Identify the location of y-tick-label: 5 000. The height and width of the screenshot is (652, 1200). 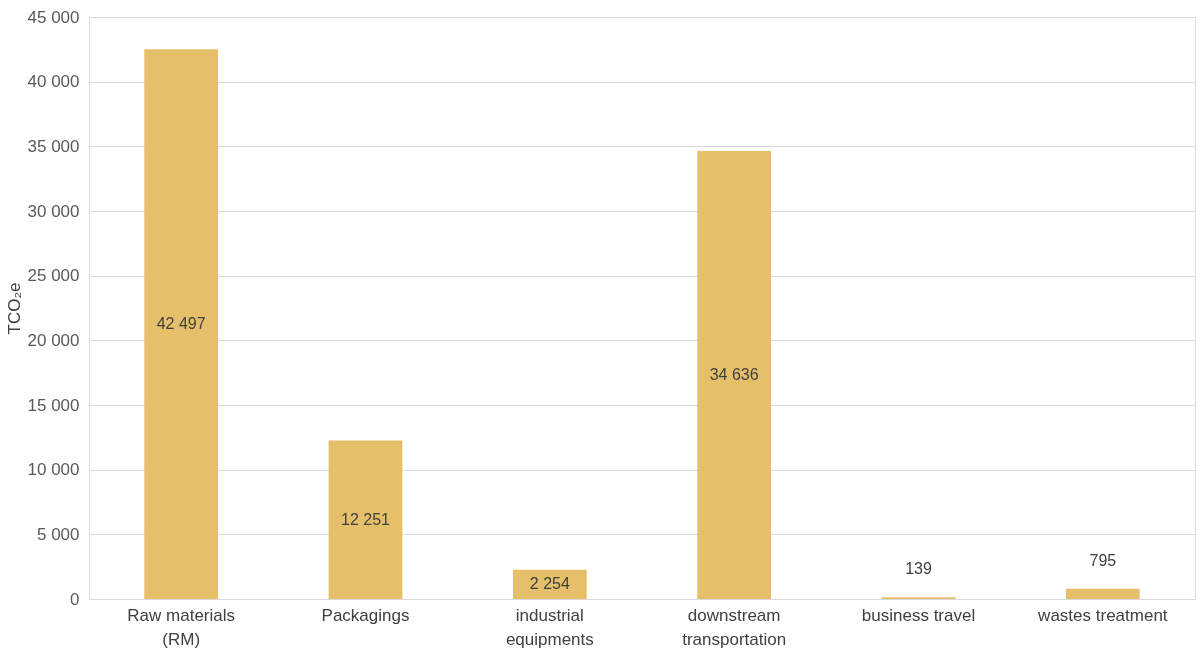
(58, 534).